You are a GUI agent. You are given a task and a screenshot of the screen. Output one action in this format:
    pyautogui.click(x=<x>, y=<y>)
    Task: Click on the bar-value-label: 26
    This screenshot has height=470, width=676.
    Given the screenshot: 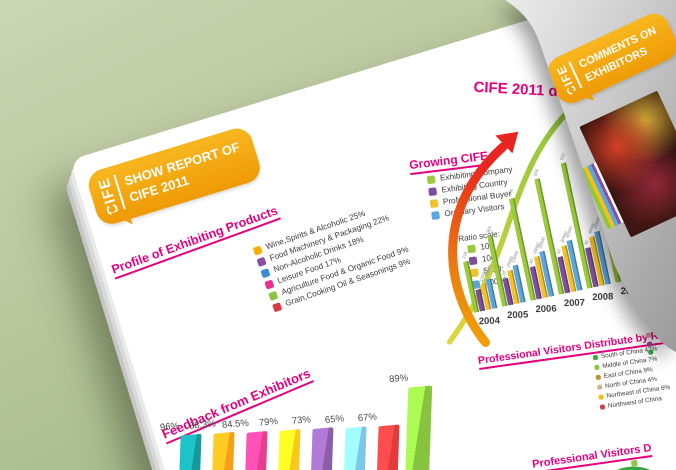 What is the action you would take?
    pyautogui.click(x=504, y=273)
    